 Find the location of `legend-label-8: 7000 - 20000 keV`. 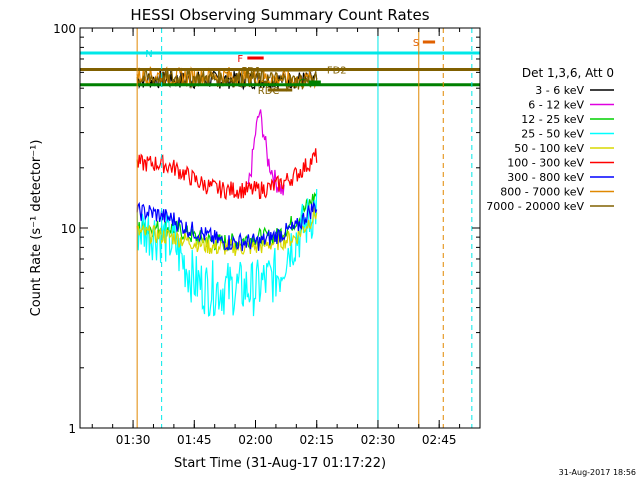

legend-label-8: 7000 - 20000 keV is located at coordinates (535, 206).